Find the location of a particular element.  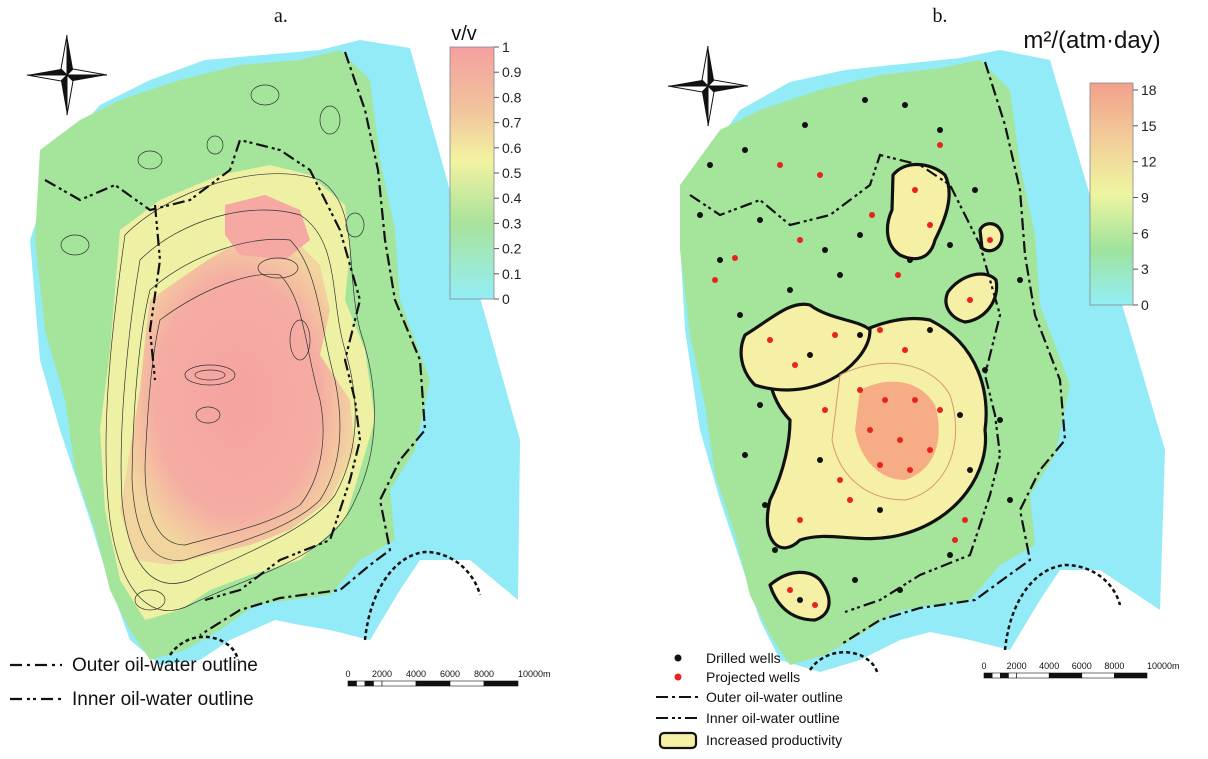

legend-b-inner-label: Inner oil-water outline is located at coordinates (773, 718).